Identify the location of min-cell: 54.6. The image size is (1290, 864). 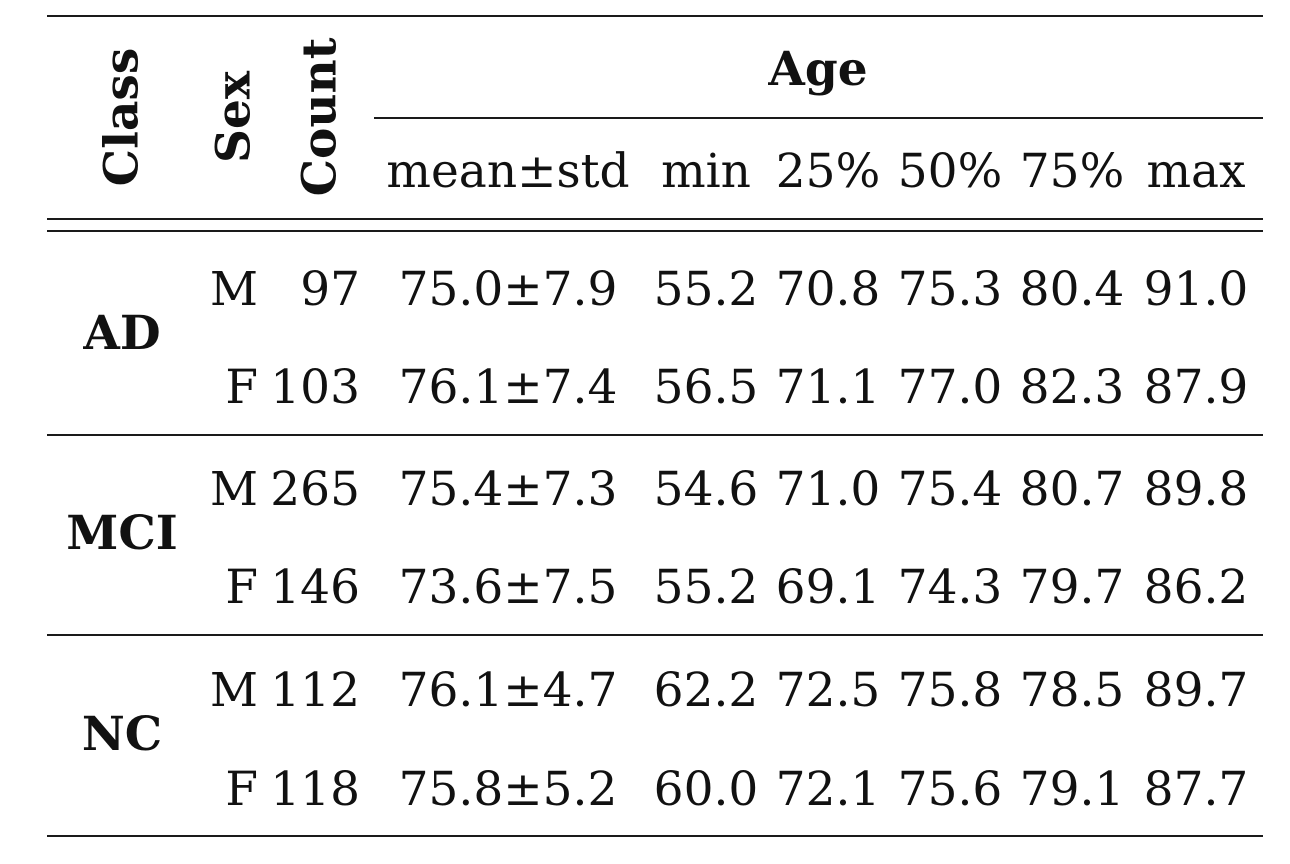
(706, 489).